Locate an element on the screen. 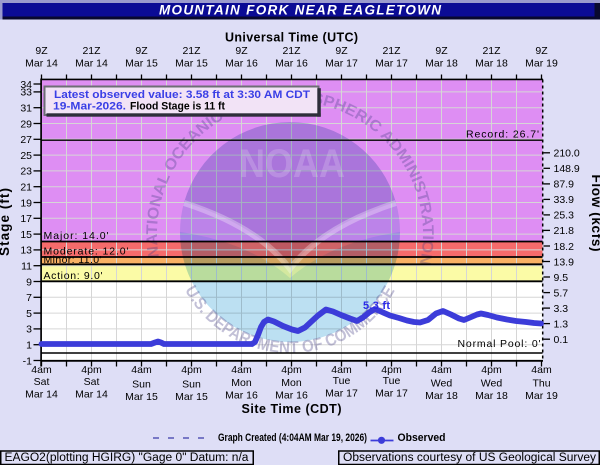  svg-text: Universal Time (UTC) is located at coordinates (291, 38).